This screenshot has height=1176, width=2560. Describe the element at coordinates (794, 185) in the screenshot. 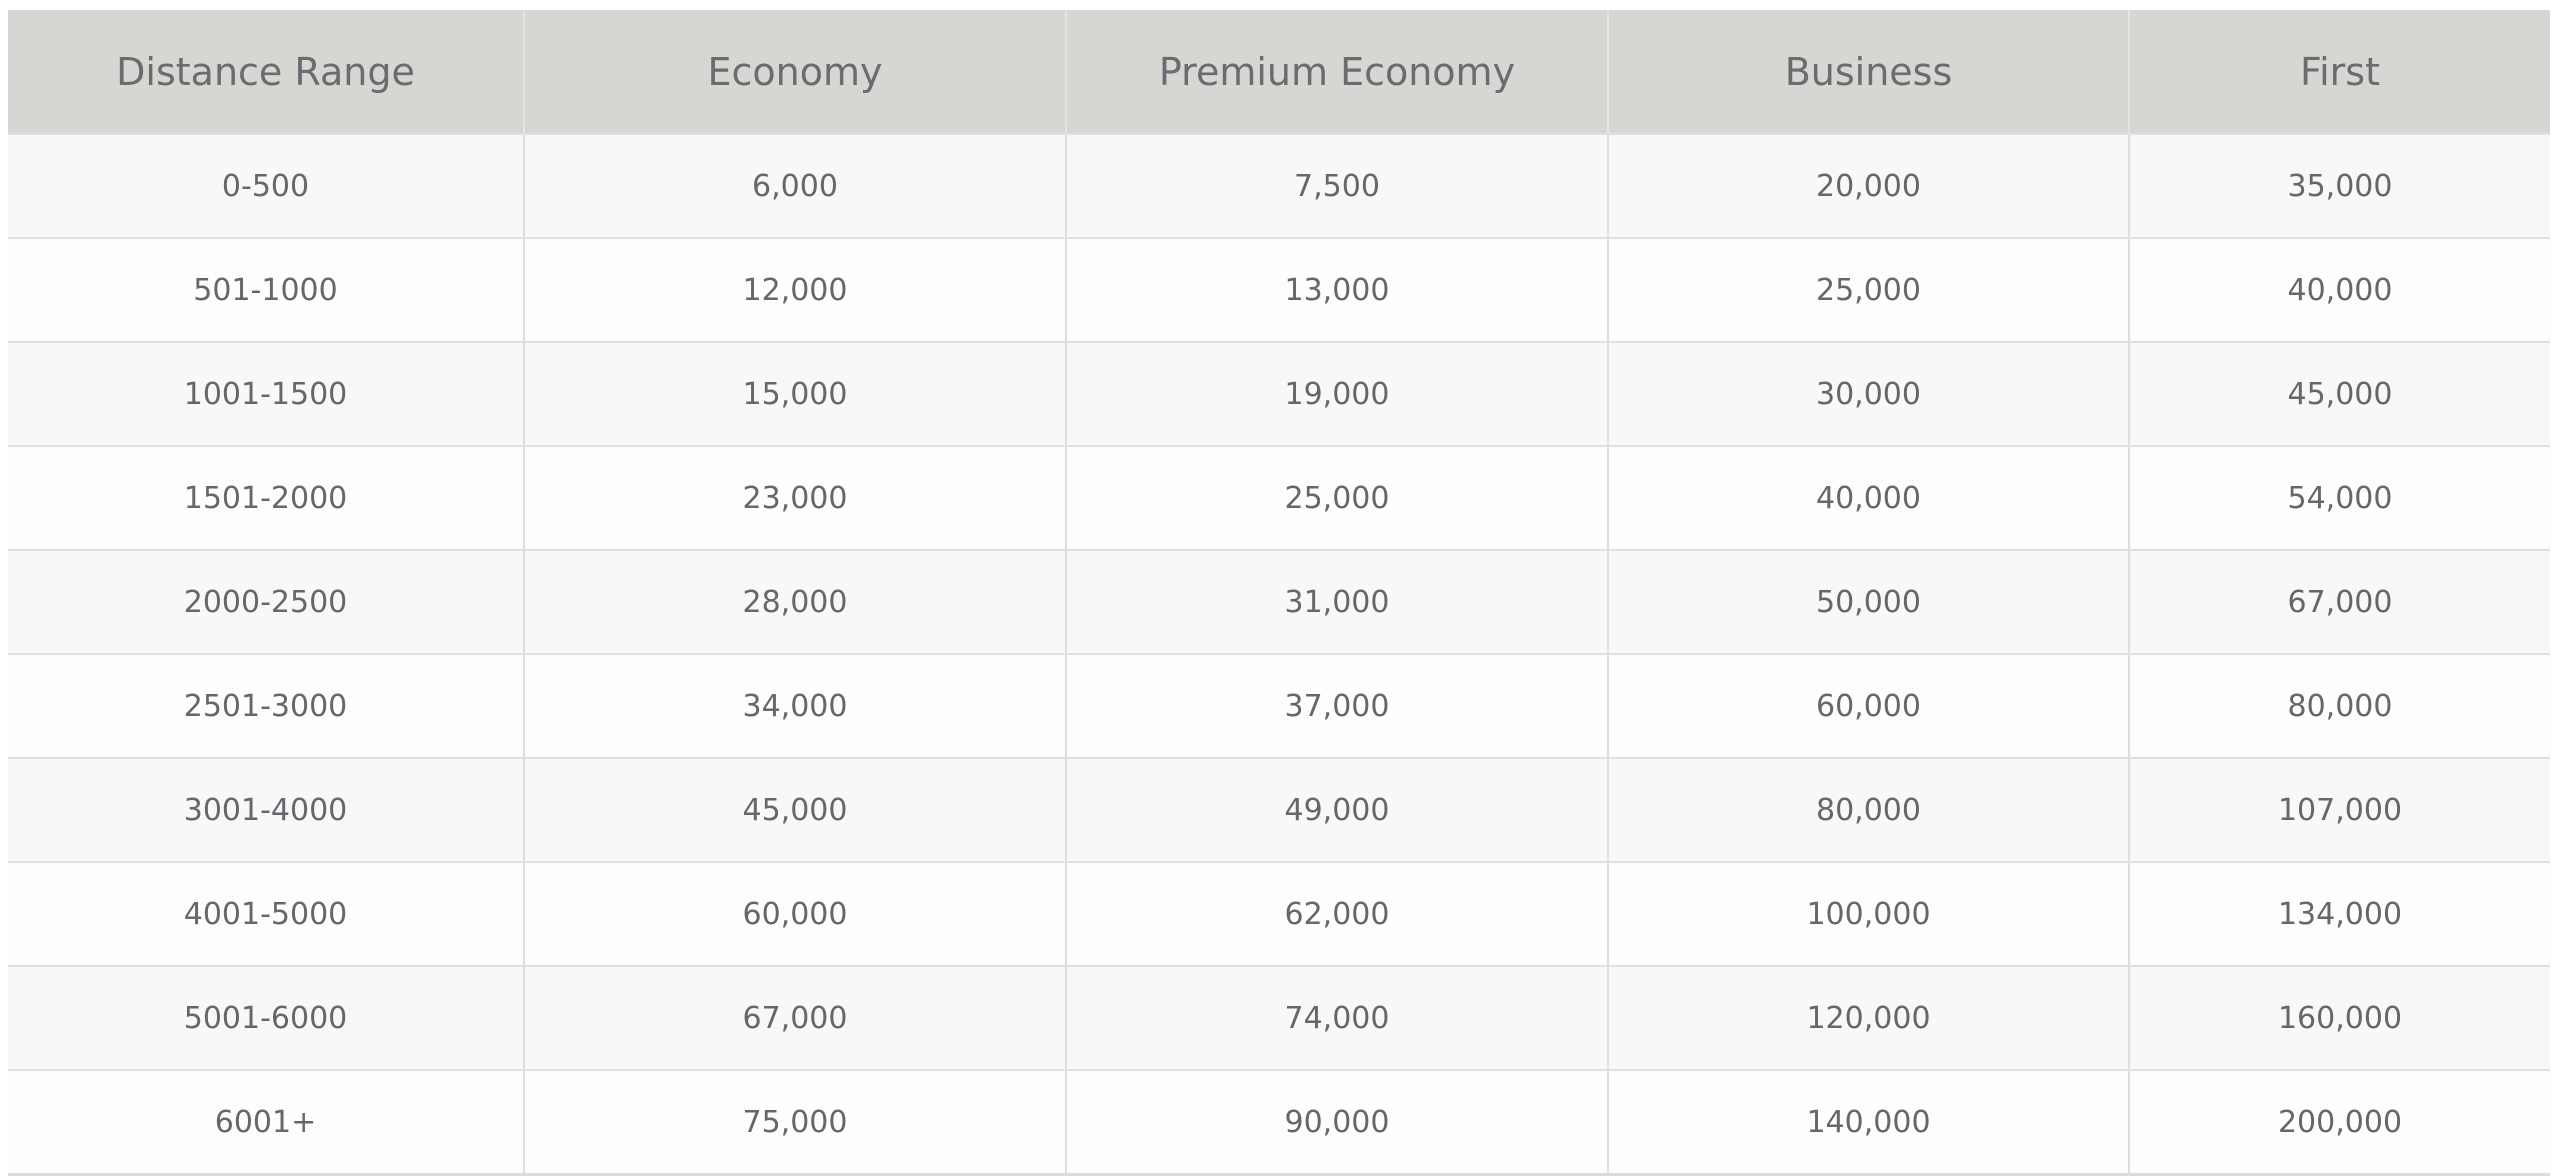

I see `table-cell: 6,000` at that location.